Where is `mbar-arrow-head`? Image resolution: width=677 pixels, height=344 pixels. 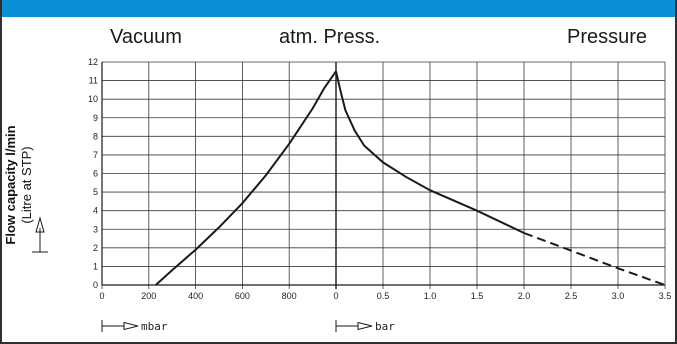 mbar-arrow-head is located at coordinates (131, 326).